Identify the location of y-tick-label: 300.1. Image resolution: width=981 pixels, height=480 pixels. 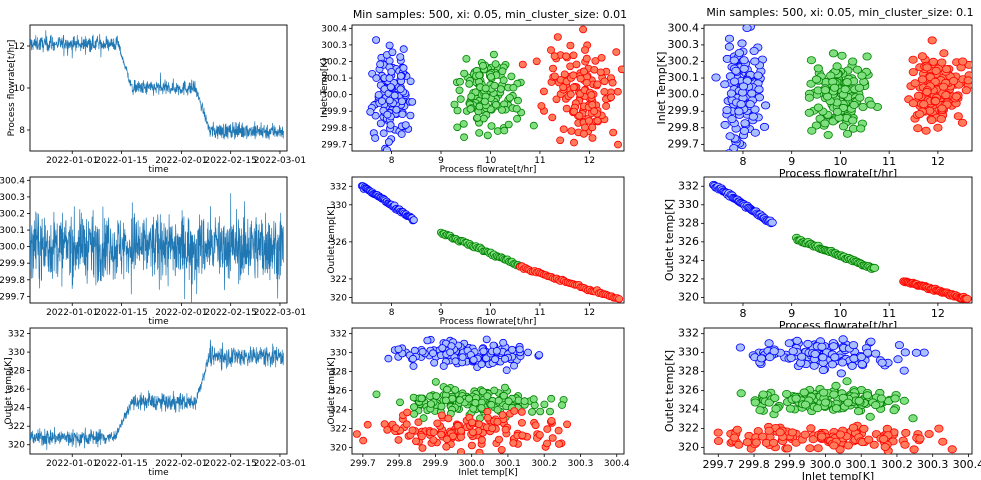
(684, 77).